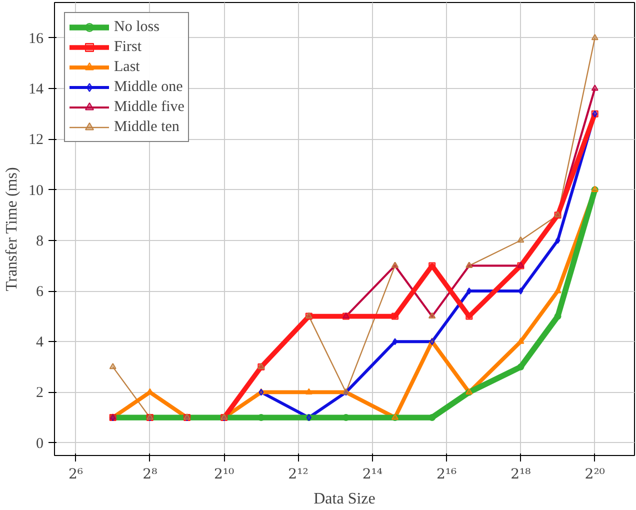  I want to click on y-tick-label: 6, so click(40, 292).